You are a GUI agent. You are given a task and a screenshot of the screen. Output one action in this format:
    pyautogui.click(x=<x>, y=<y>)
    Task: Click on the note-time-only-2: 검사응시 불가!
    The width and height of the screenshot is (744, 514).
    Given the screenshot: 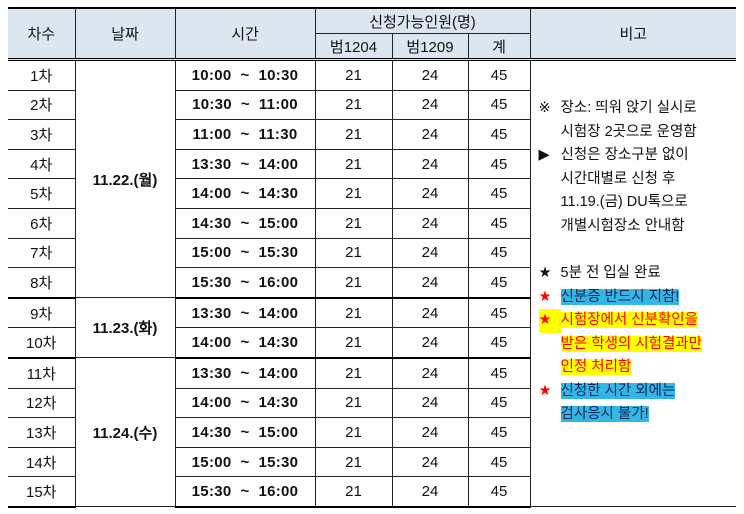 What is the action you would take?
    pyautogui.click(x=604, y=414)
    